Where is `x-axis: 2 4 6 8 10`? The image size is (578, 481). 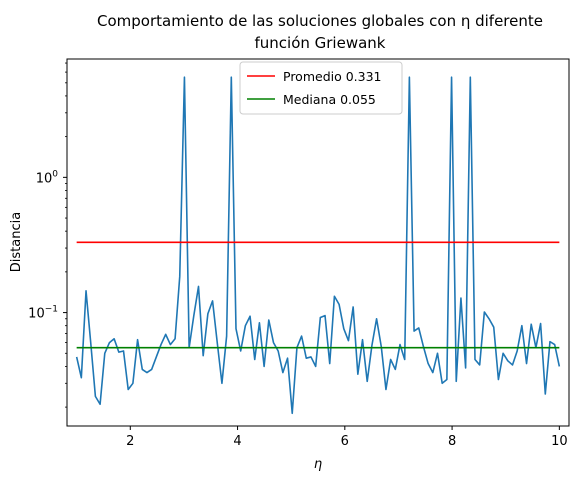 x-axis: 2 4 6 8 10 is located at coordinates (347, 437).